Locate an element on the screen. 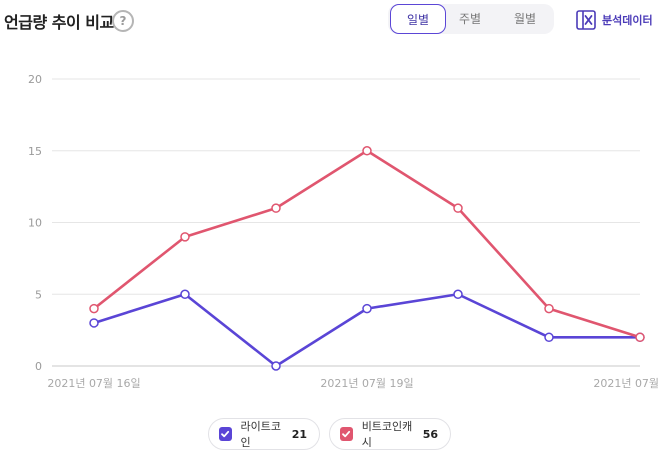 Image resolution: width=663 pixels, height=454 pixels. chart-header: 언급량 추이 비교 ? 일별 주별 월별 분석데이터 is located at coordinates (331, 22).